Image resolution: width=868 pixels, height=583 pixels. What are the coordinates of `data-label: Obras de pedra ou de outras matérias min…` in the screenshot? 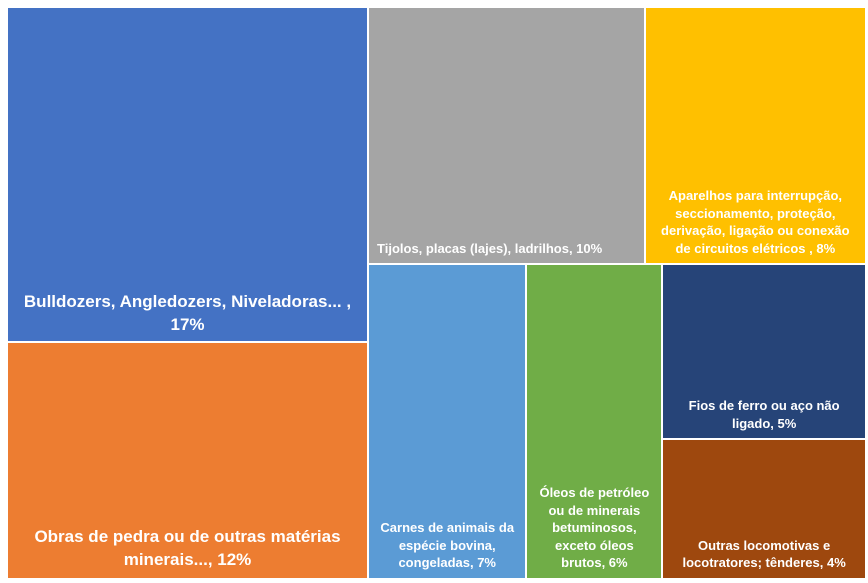 It's located at (187, 548).